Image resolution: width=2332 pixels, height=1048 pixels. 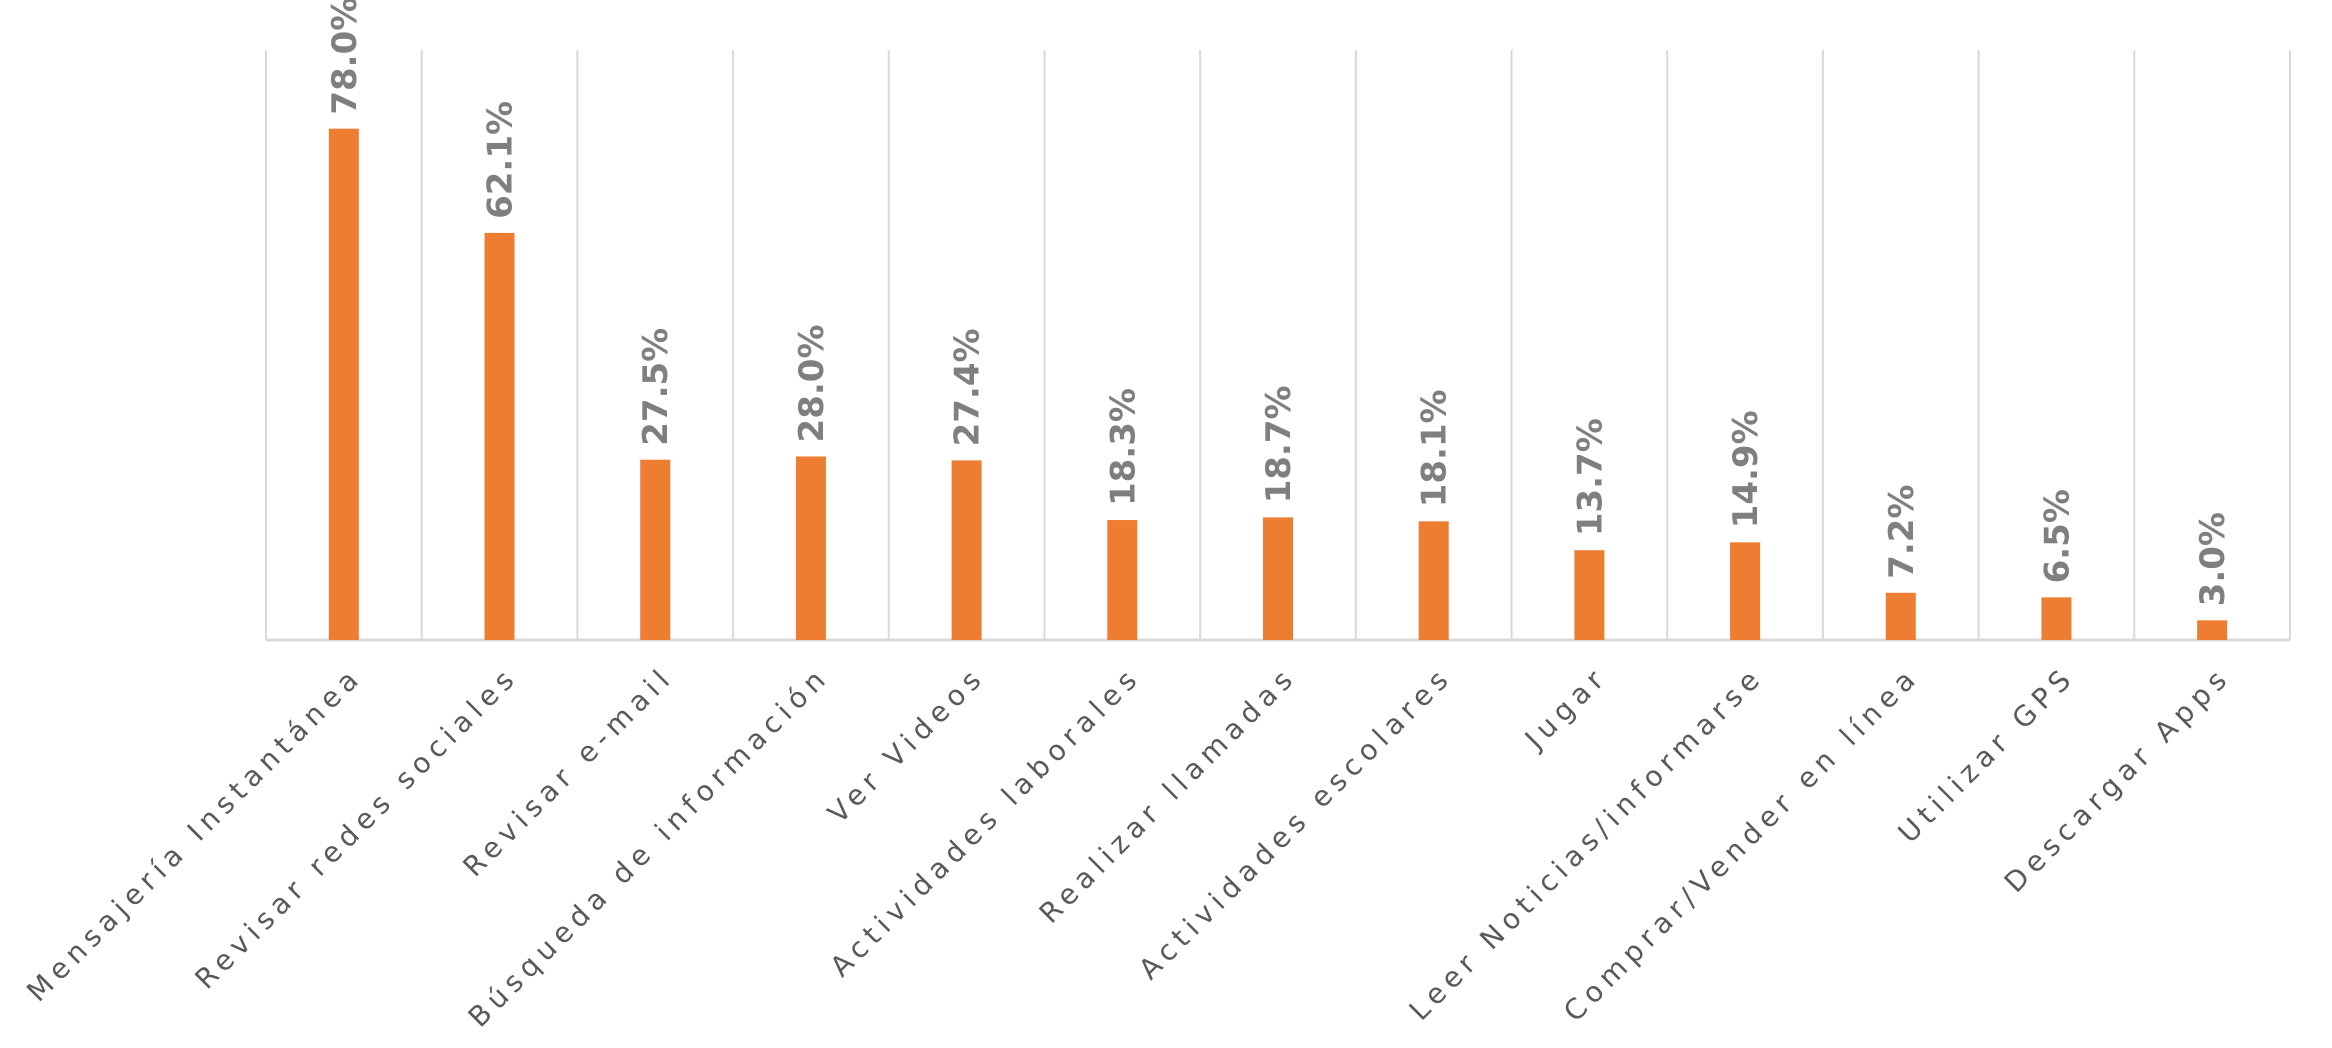 I want to click on category-label: Mensajería Instantánea, so click(x=194, y=834).